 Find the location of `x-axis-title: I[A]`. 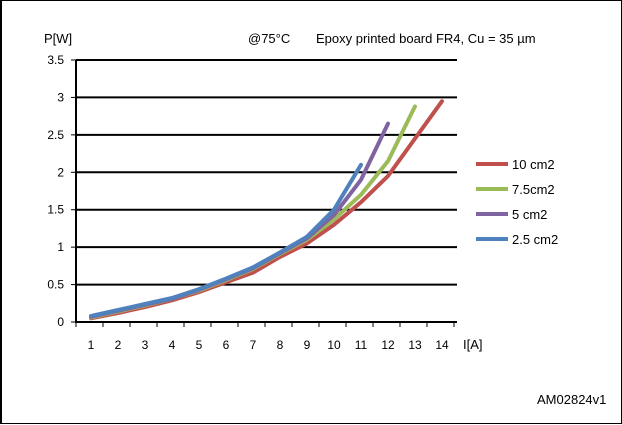

x-axis-title: I[A] is located at coordinates (473, 344).